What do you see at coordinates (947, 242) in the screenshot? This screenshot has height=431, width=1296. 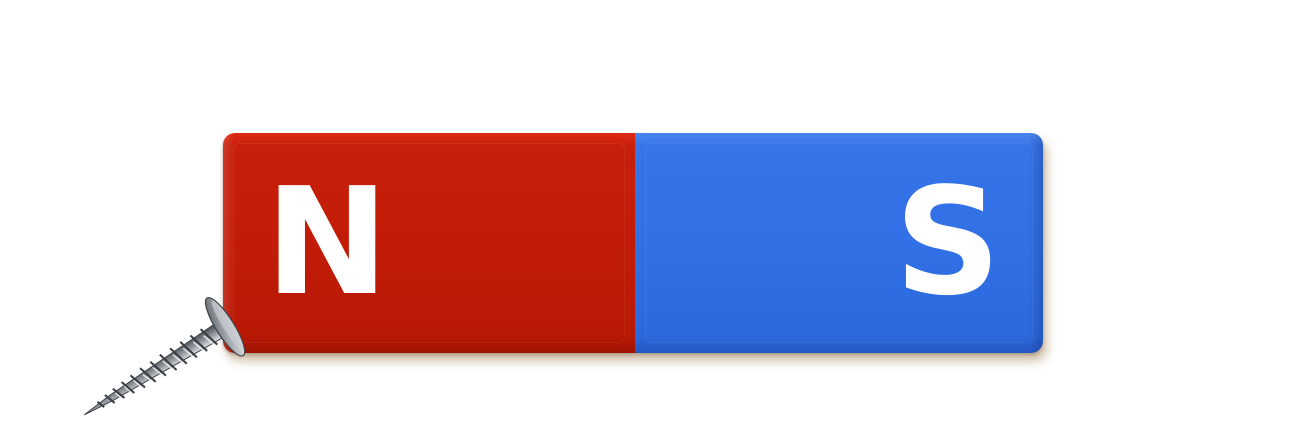 I see `south-pole-label: S` at bounding box center [947, 242].